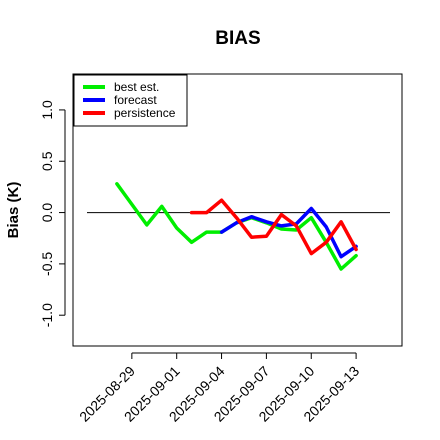 The image size is (440, 440). I want to click on series-line-forecast, so click(288, 232).